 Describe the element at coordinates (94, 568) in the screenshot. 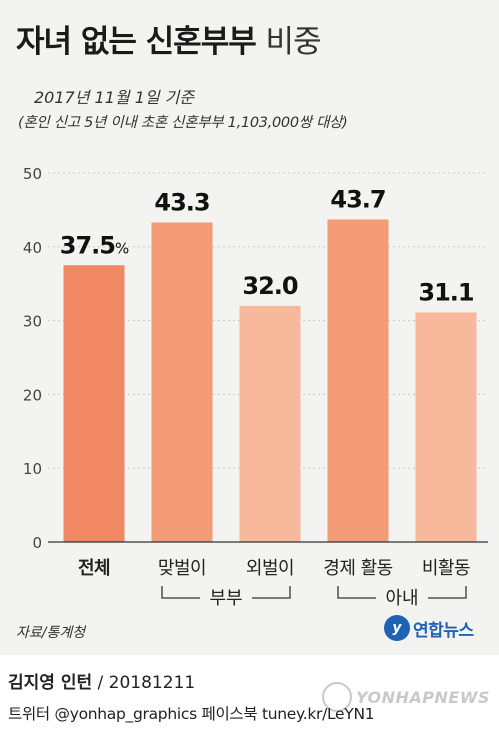

I see `x-tick-label: 전체` at that location.